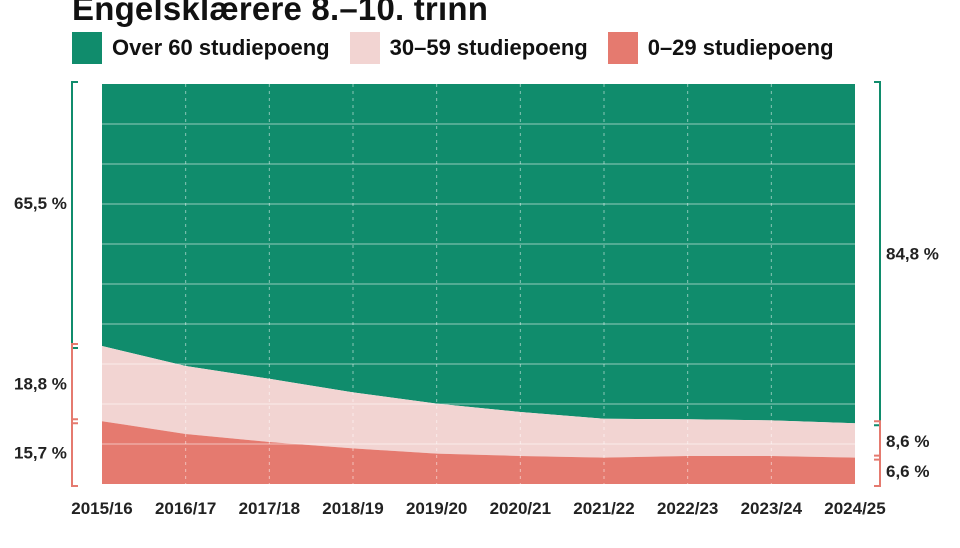 This screenshot has height=548, width=960. I want to click on chart-title: Engelsklærere 8.–10. trinn, so click(280, 13).